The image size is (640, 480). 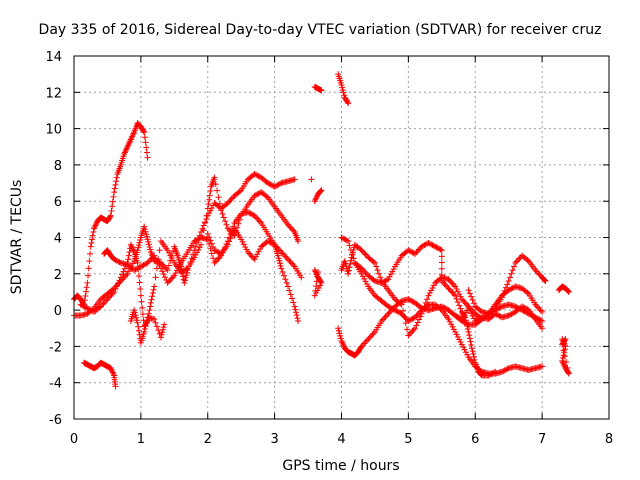 What do you see at coordinates (499, 317) in the screenshot?
I see `series-track-o` at bounding box center [499, 317].